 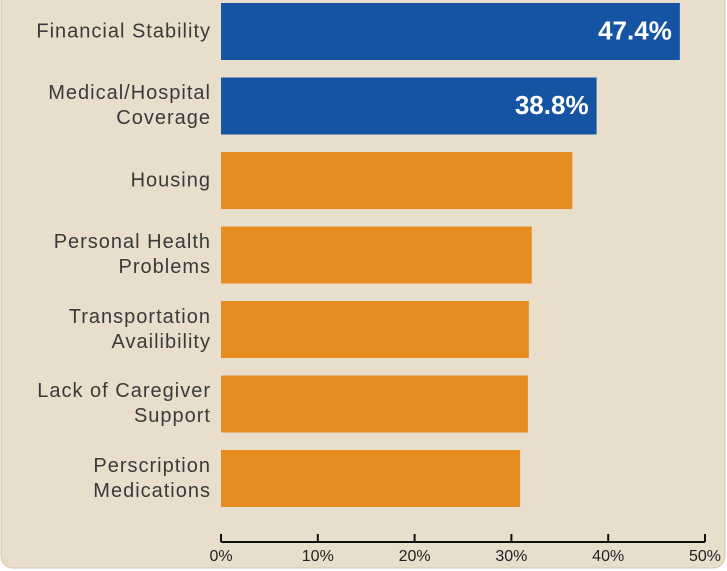 What do you see at coordinates (705, 556) in the screenshot?
I see `x-tick-label: 50%` at bounding box center [705, 556].